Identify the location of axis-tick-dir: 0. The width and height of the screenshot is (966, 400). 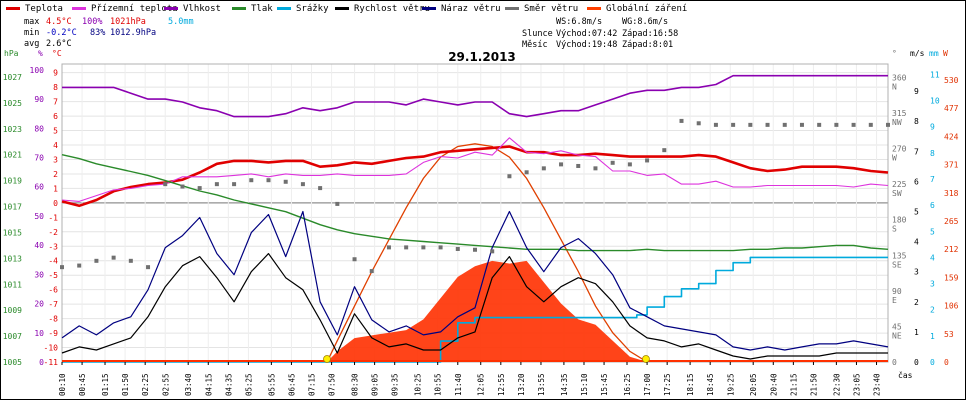
(894, 362).